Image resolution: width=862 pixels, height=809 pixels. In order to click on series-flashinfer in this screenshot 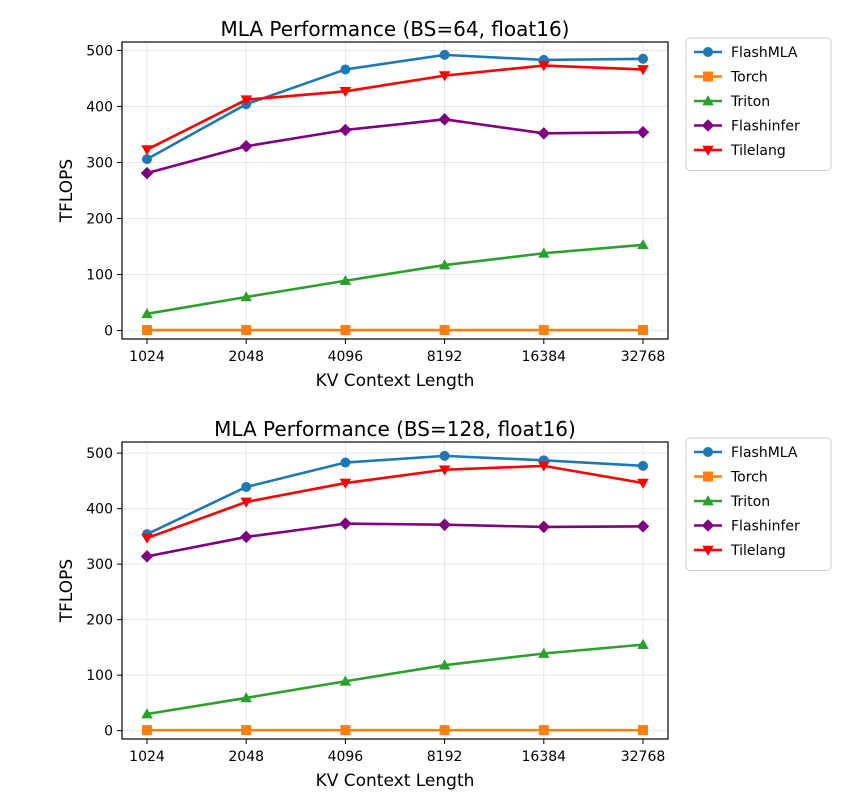, I will do `click(395, 146)`.